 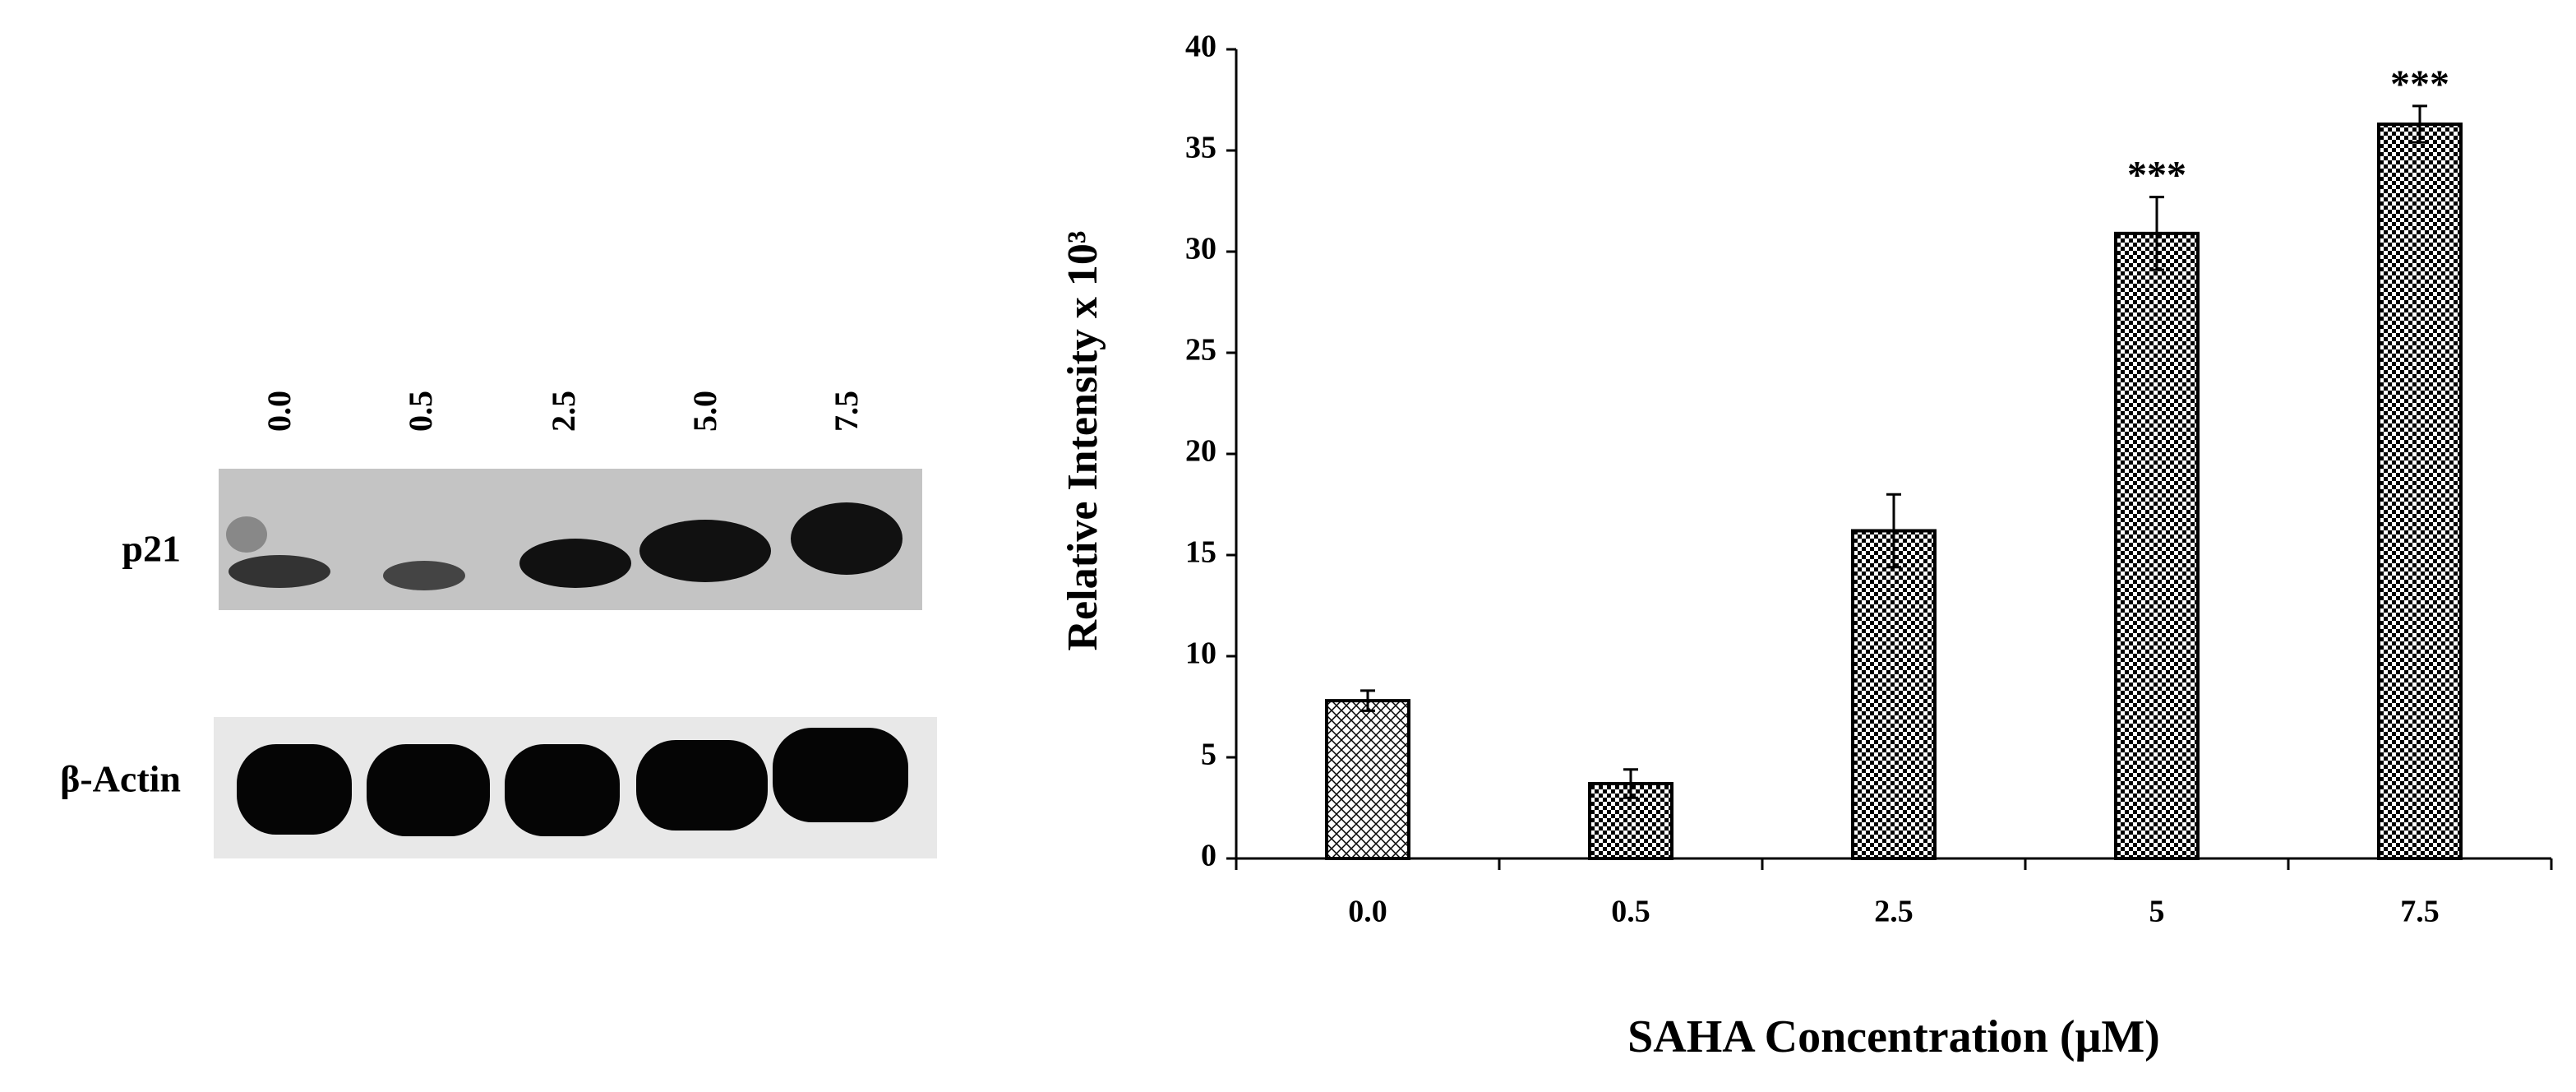 I want to click on x-tick-label: 7.5, so click(x=2420, y=912).